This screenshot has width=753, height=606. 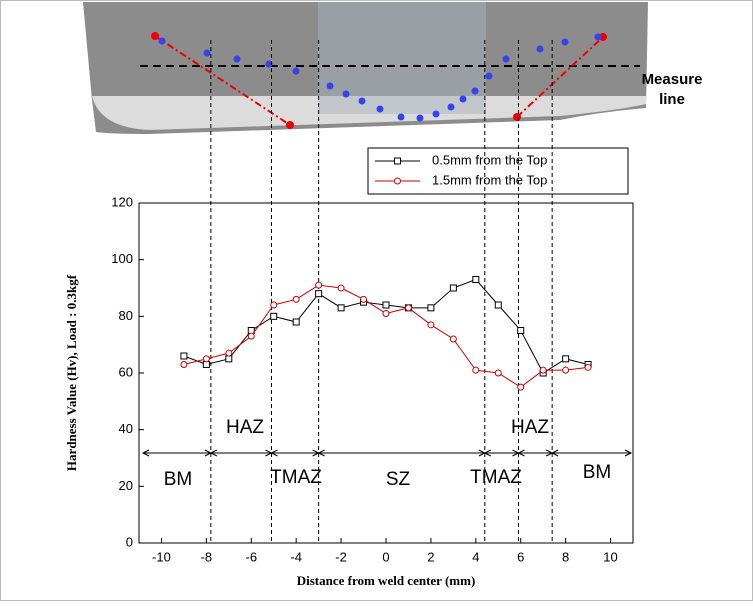 What do you see at coordinates (126, 485) in the screenshot?
I see `y-tick-label: 20` at bounding box center [126, 485].